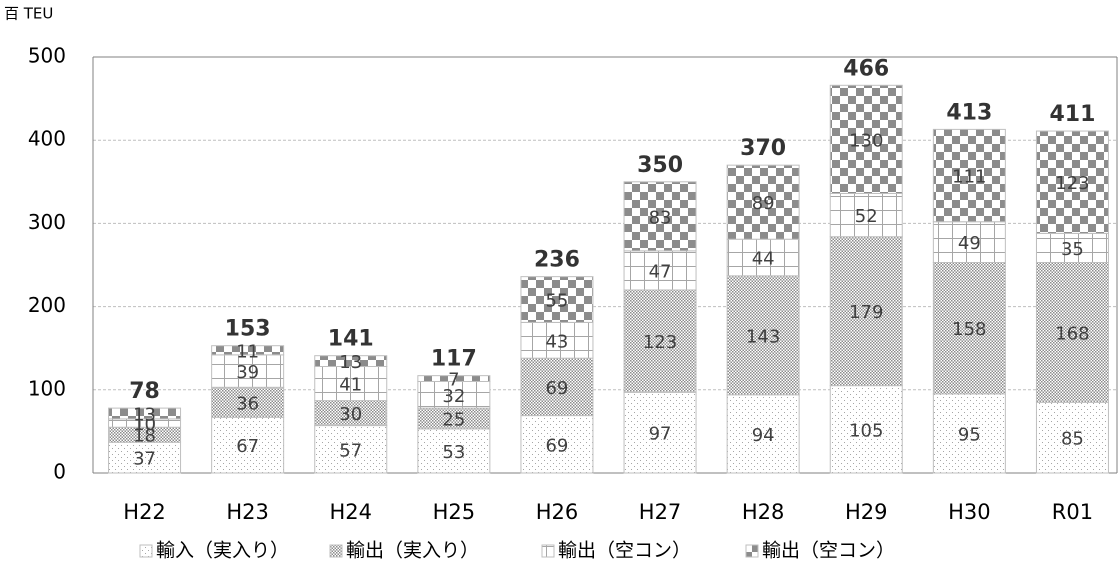 Image resolution: width=1119 pixels, height=569 pixels. I want to click on value-label: 57, so click(350, 450).